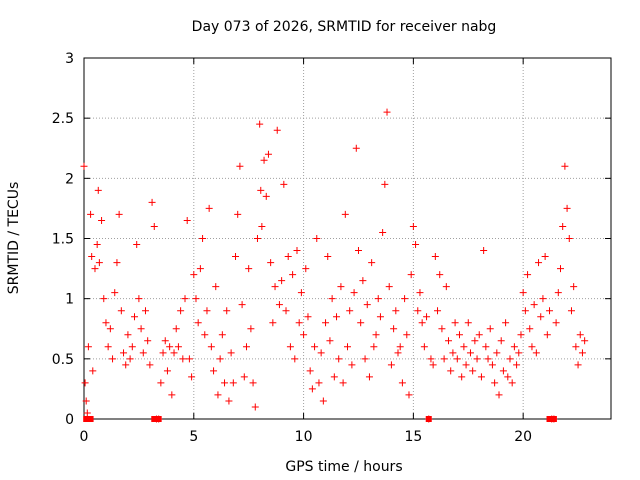 The width and height of the screenshot is (640, 480). What do you see at coordinates (63, 360) in the screenshot?
I see `y-tick-label: 0.5` at bounding box center [63, 360].